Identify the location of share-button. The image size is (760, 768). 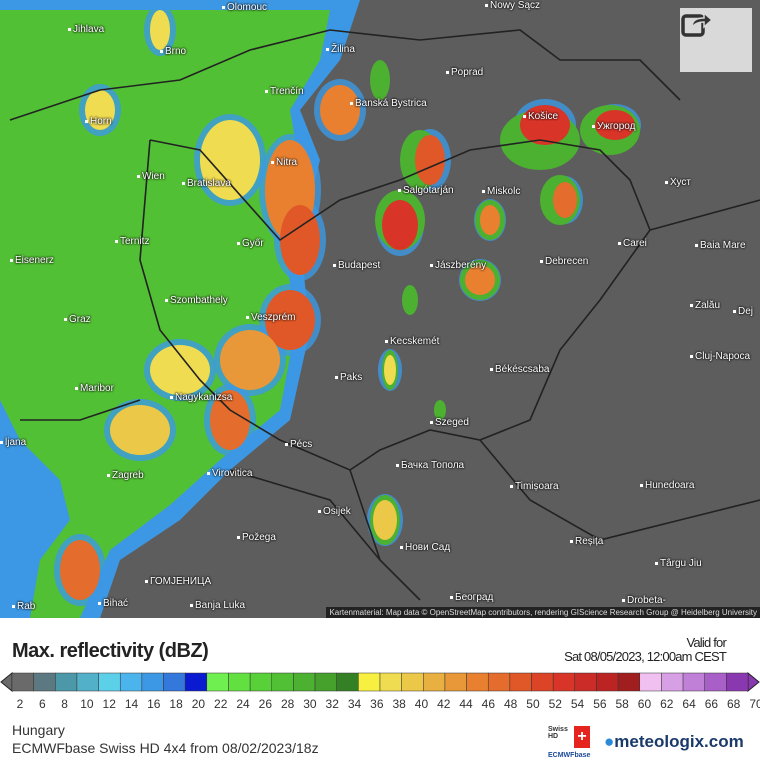
(716, 40).